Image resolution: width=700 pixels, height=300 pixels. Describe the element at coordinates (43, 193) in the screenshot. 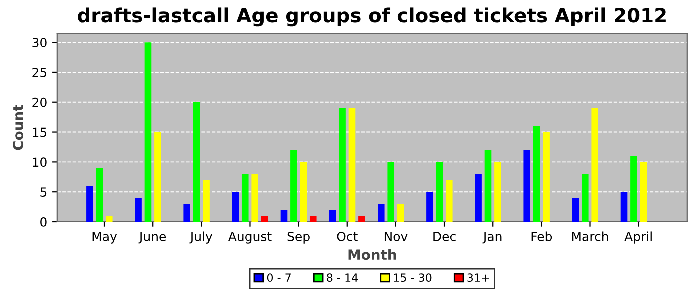

I see `y-tick-label: 5` at that location.